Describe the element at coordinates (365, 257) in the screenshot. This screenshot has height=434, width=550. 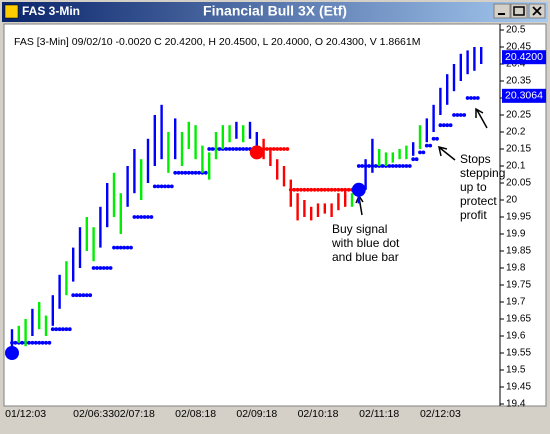
I see `annotation: and blue bar` at that location.